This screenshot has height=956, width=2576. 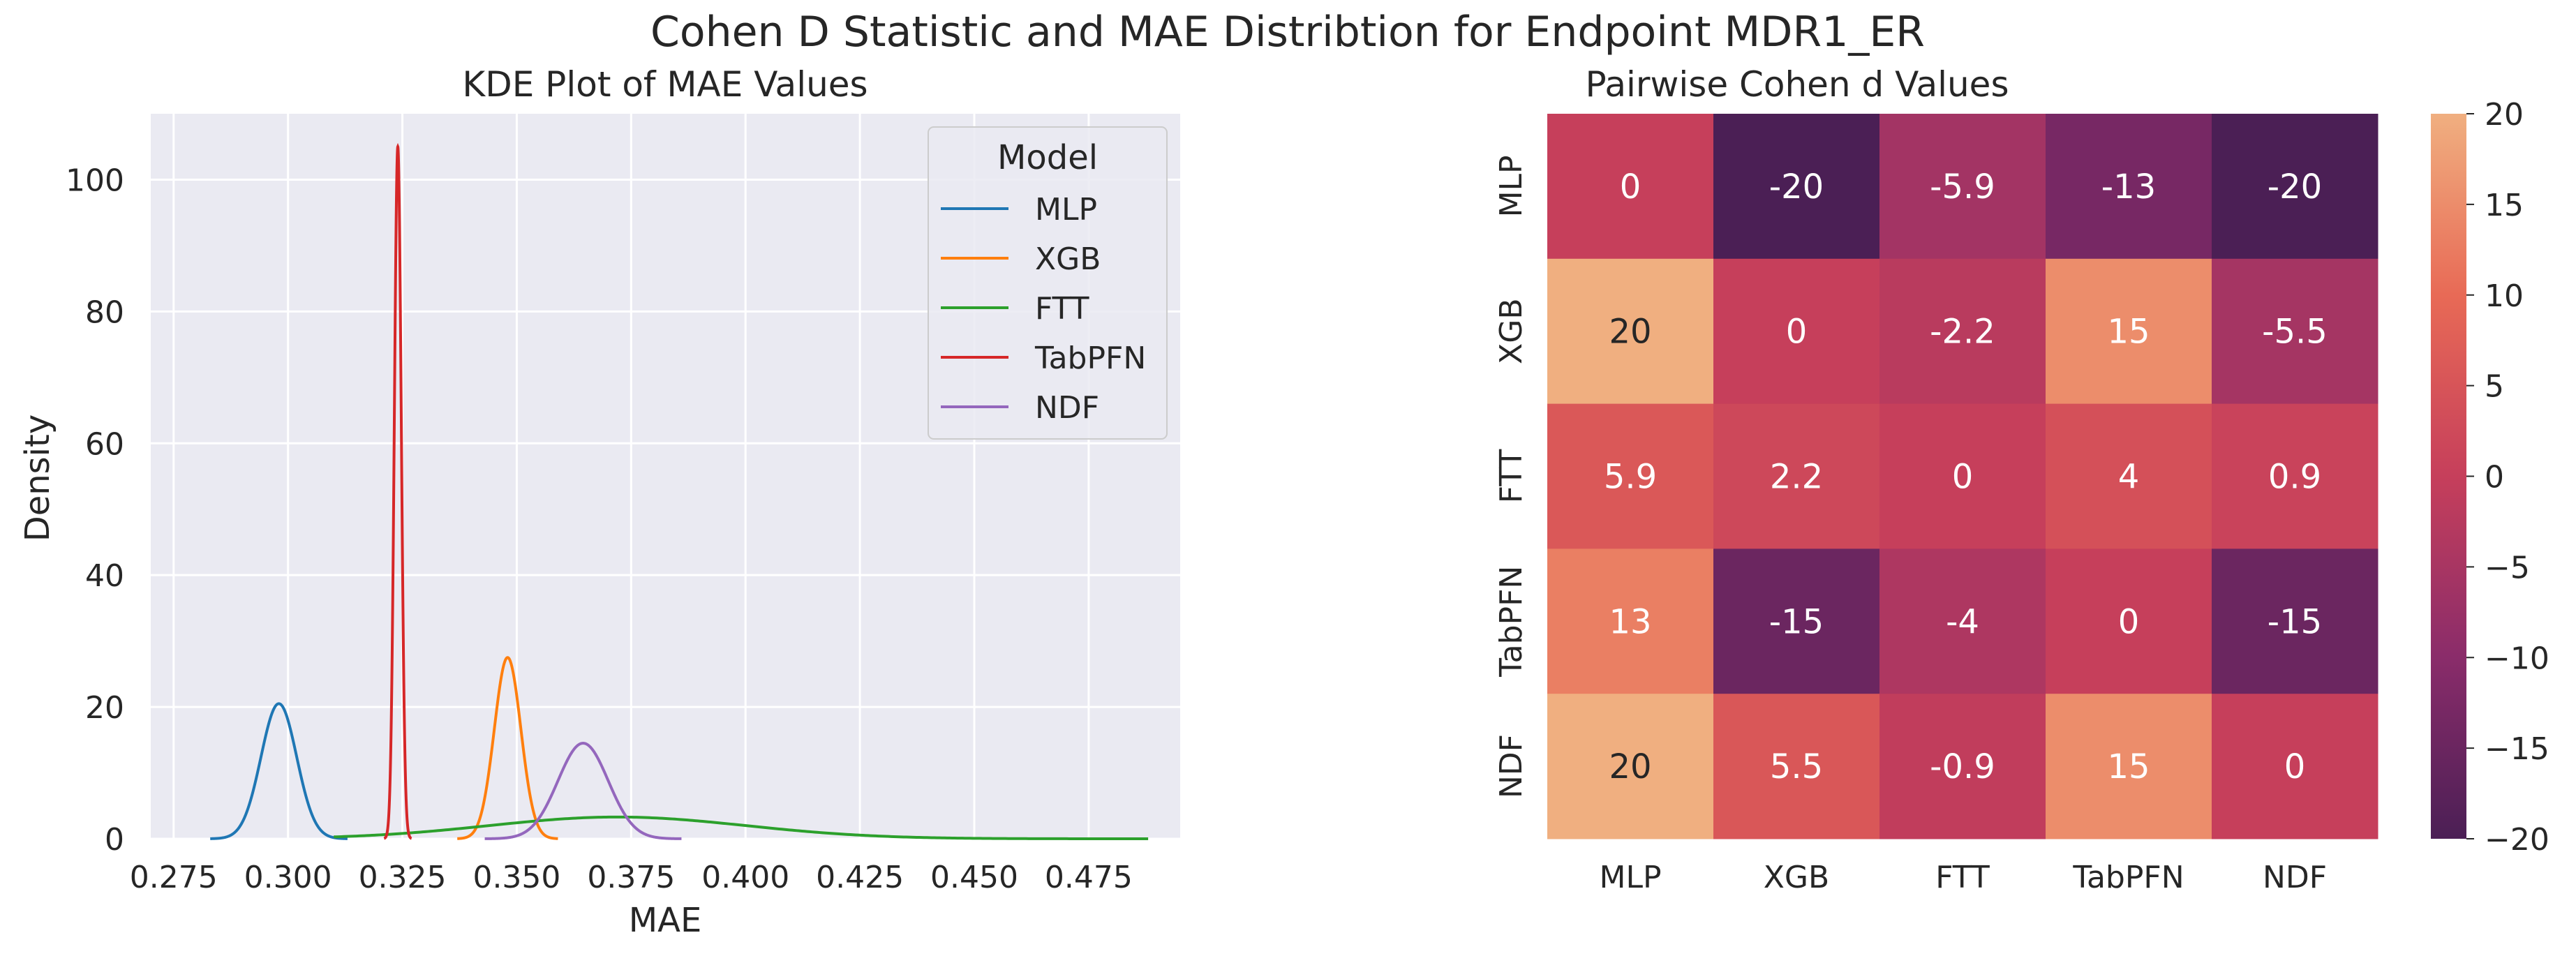 I want to click on legend-title: Model, so click(x=1047, y=157).